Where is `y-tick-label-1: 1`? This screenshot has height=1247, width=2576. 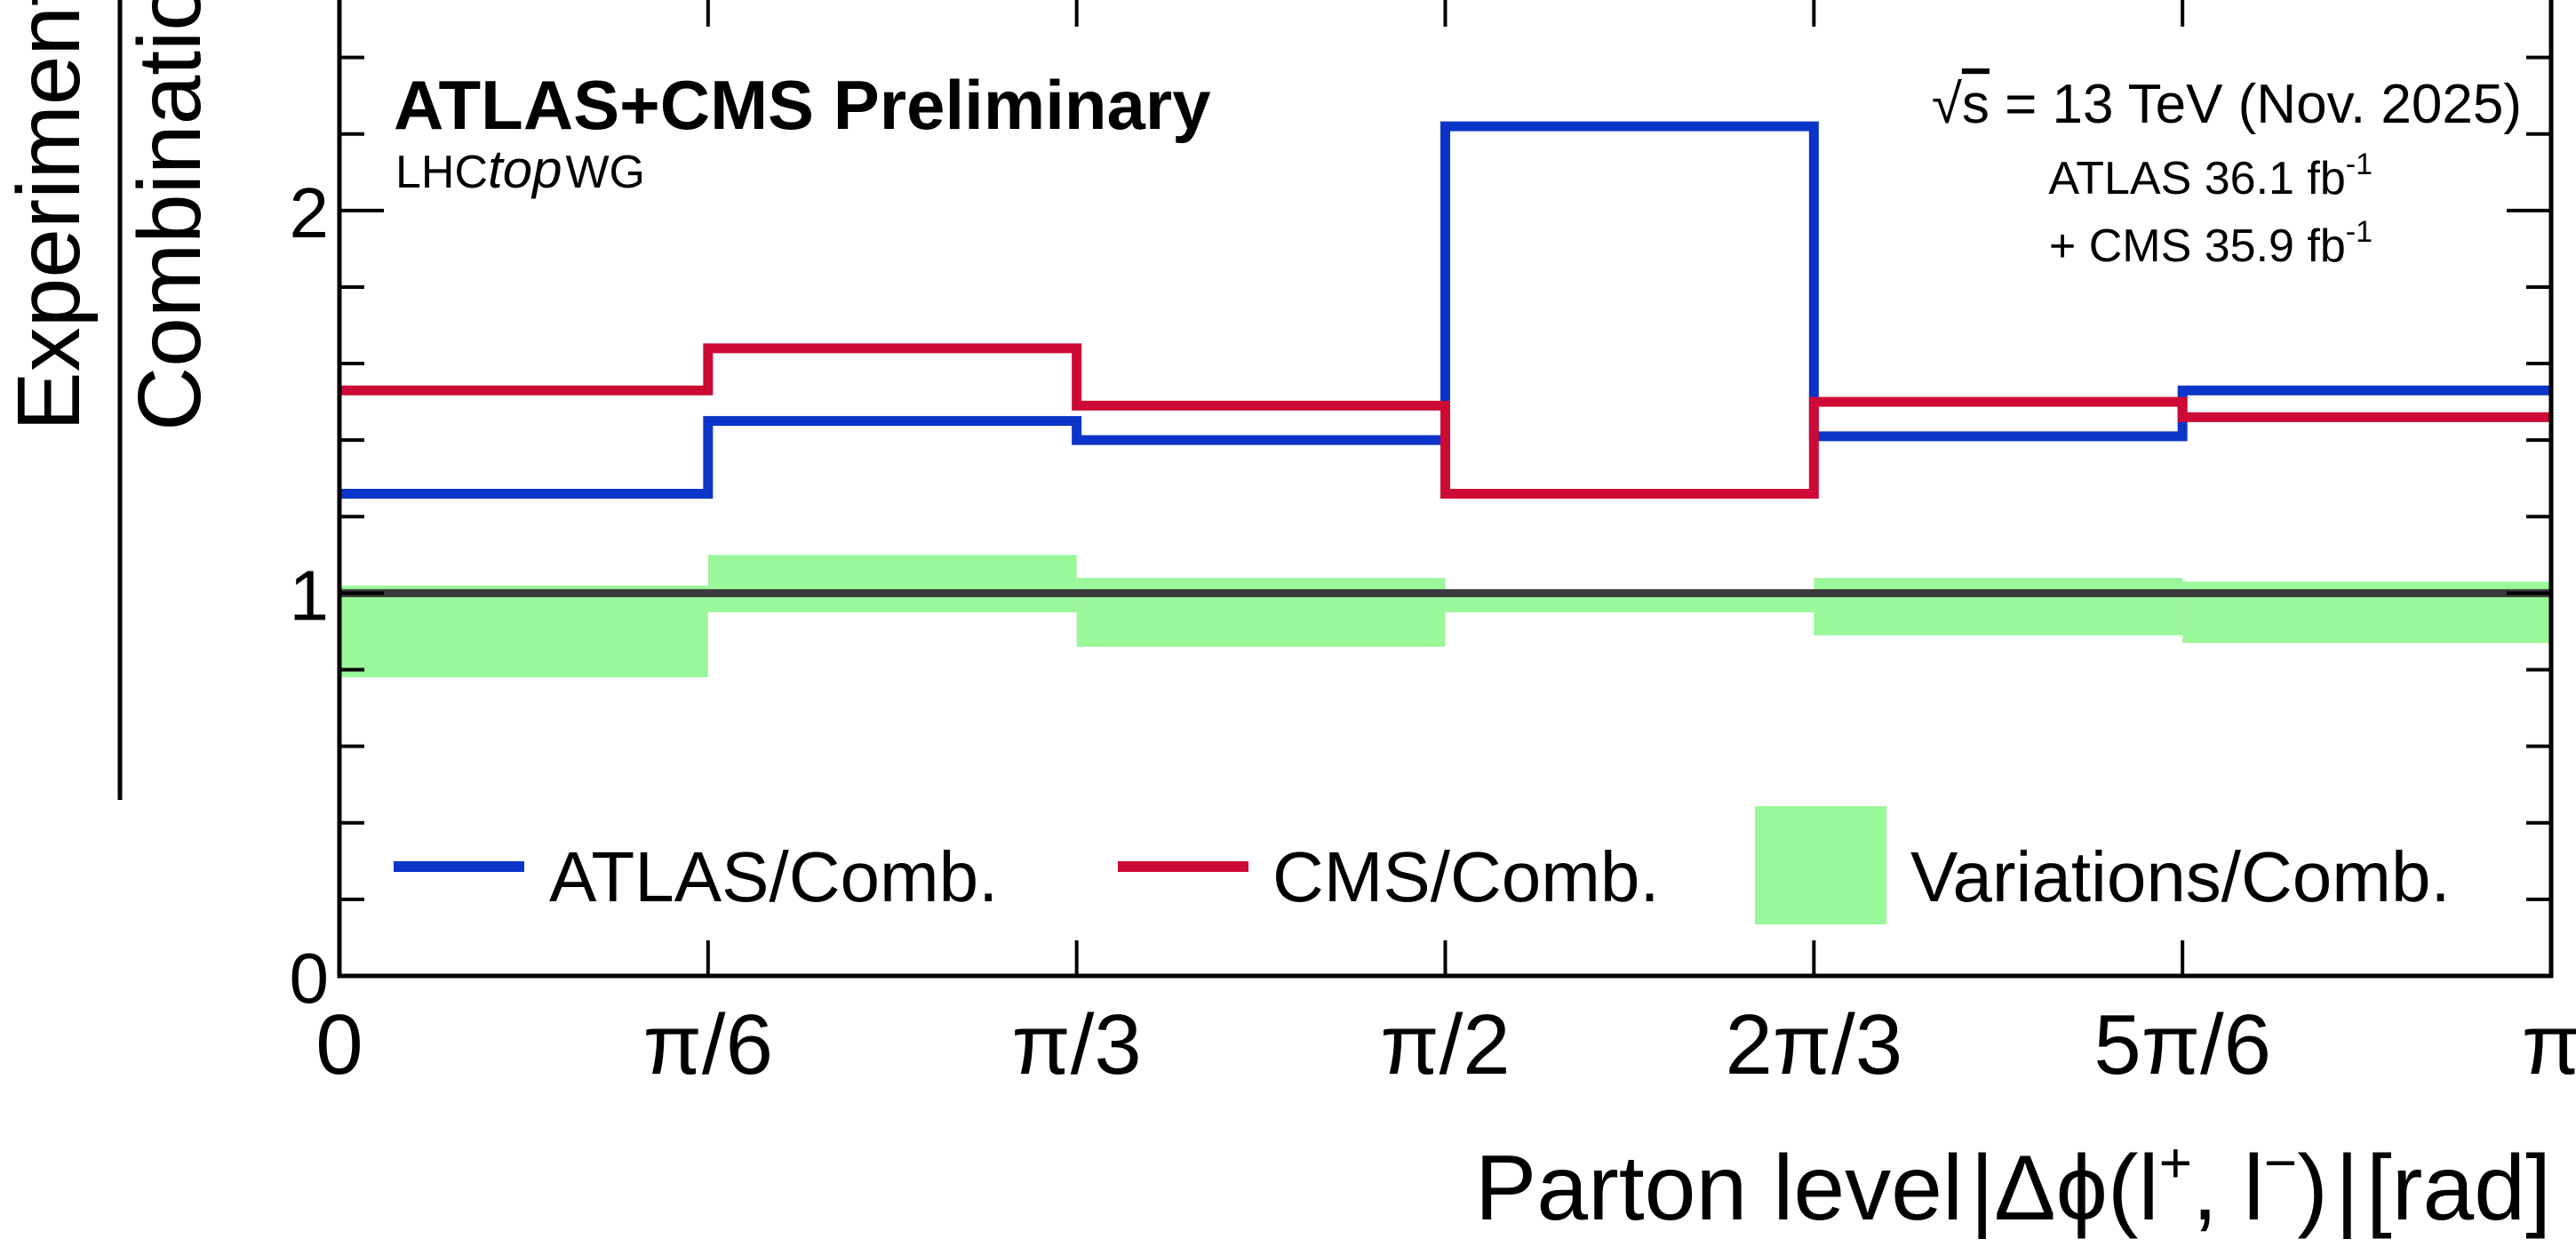 y-tick-label-1: 1 is located at coordinates (310, 595).